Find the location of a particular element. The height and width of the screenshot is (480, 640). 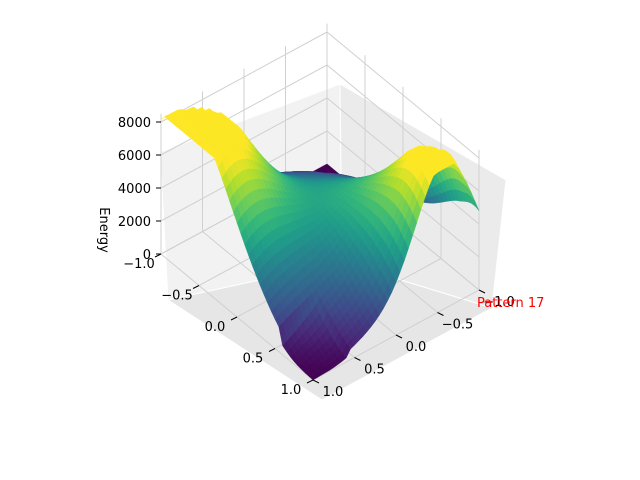

y-tick-label: 1.0 is located at coordinates (333, 392).